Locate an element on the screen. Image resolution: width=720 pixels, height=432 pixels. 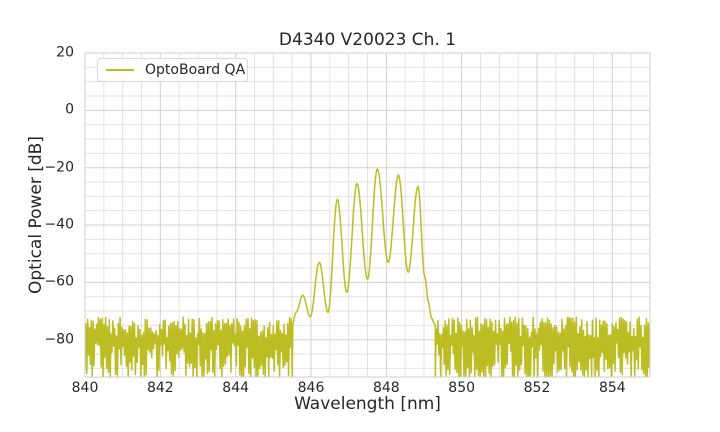
y-tick-label: −60 is located at coordinates (59, 281).